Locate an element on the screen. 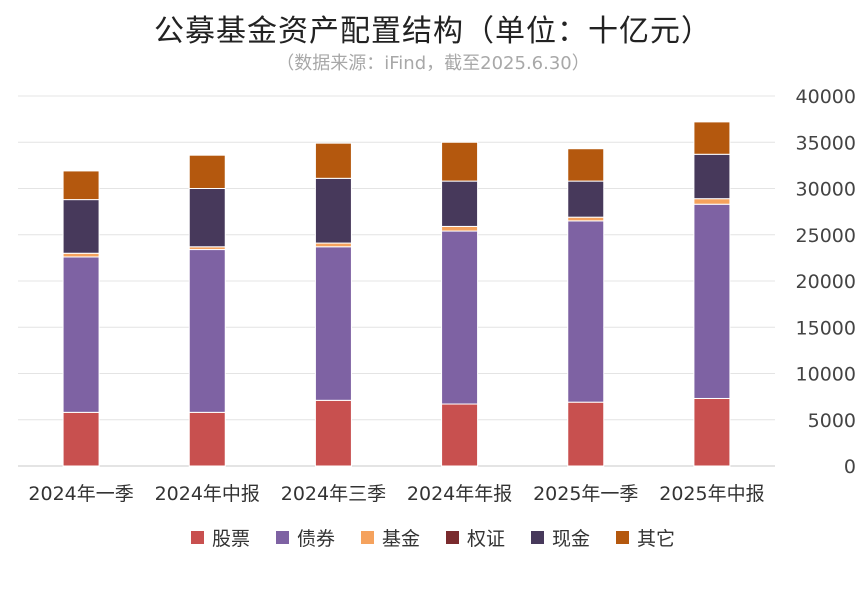 The image size is (866, 590). y-tick-label: 30000 is located at coordinates (826, 190).